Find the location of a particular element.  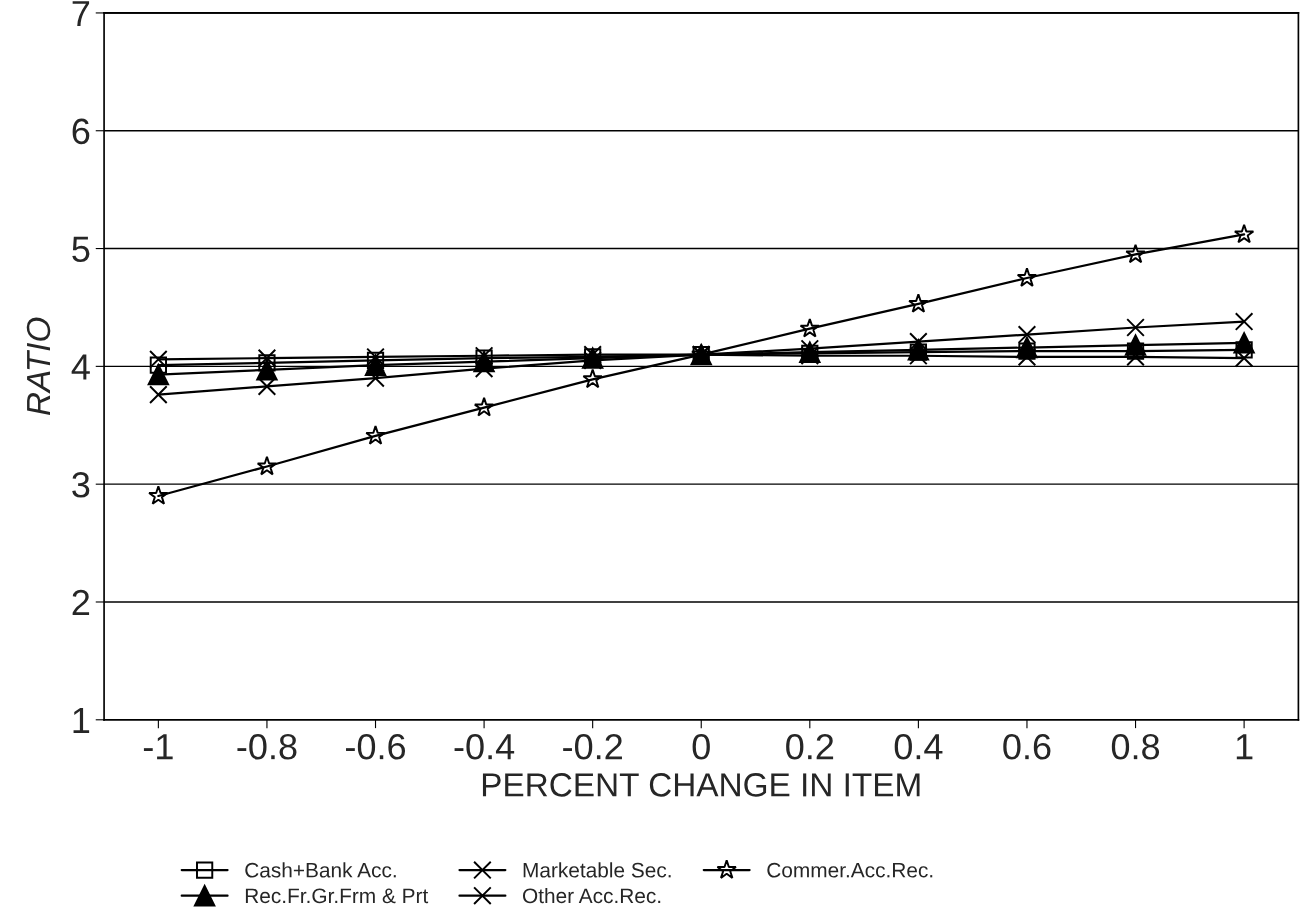

y-tick-label: 2 is located at coordinates (81, 602).